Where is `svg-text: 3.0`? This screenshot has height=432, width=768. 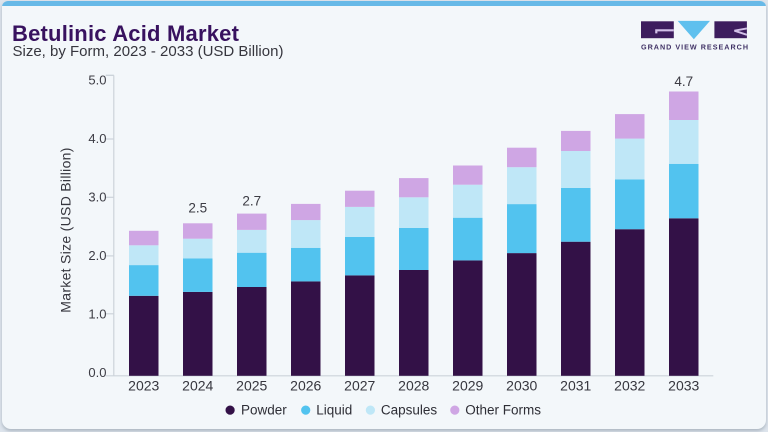
svg-text: 3.0 is located at coordinates (97, 197).